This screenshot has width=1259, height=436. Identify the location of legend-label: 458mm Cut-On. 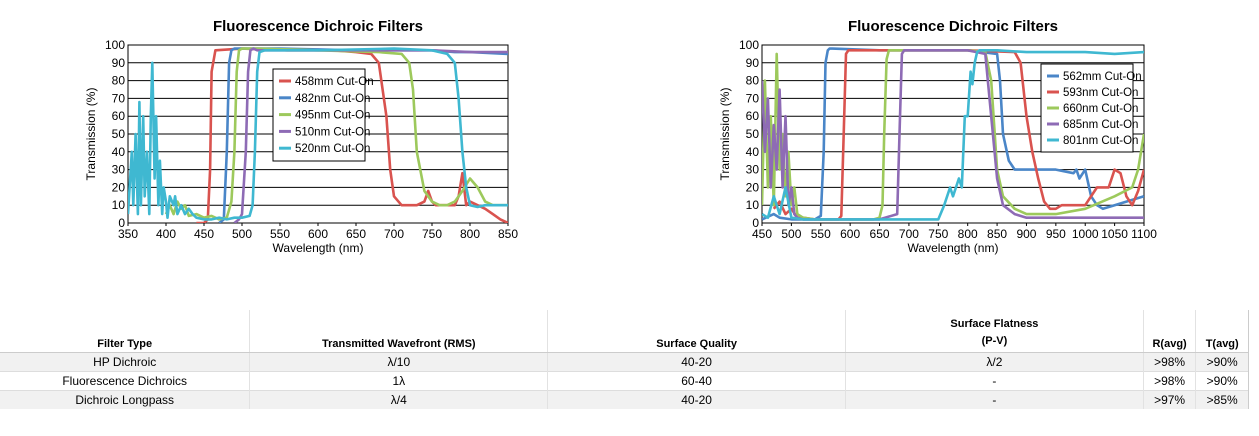
(334, 82).